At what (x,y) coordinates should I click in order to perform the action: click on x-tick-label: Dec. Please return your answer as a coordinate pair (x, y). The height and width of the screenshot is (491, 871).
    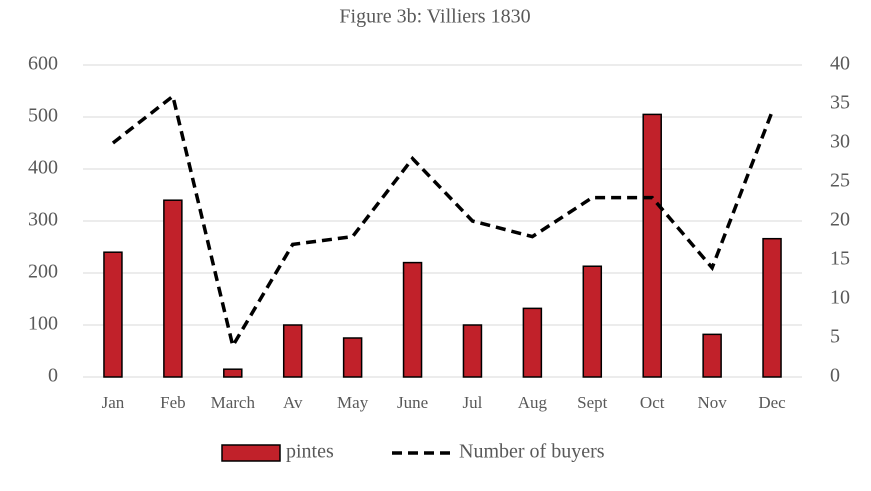
    Looking at the image, I should click on (772, 402).